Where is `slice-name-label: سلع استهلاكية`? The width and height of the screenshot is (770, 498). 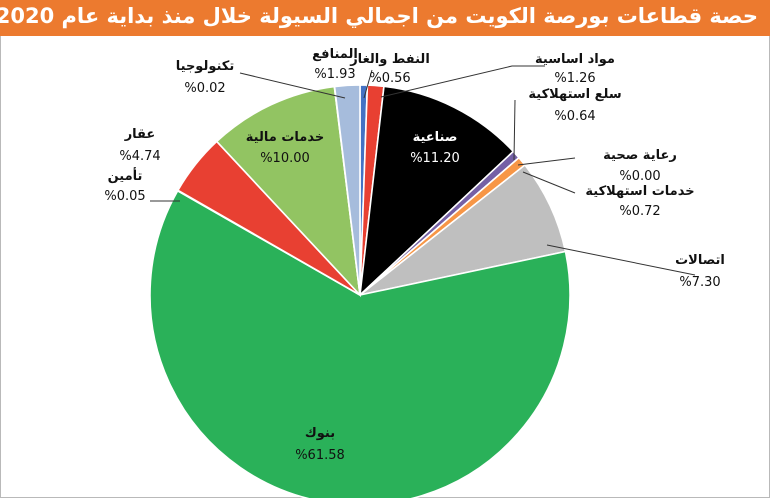
slice-name-label: سلع استهلاكية is located at coordinates (574, 94).